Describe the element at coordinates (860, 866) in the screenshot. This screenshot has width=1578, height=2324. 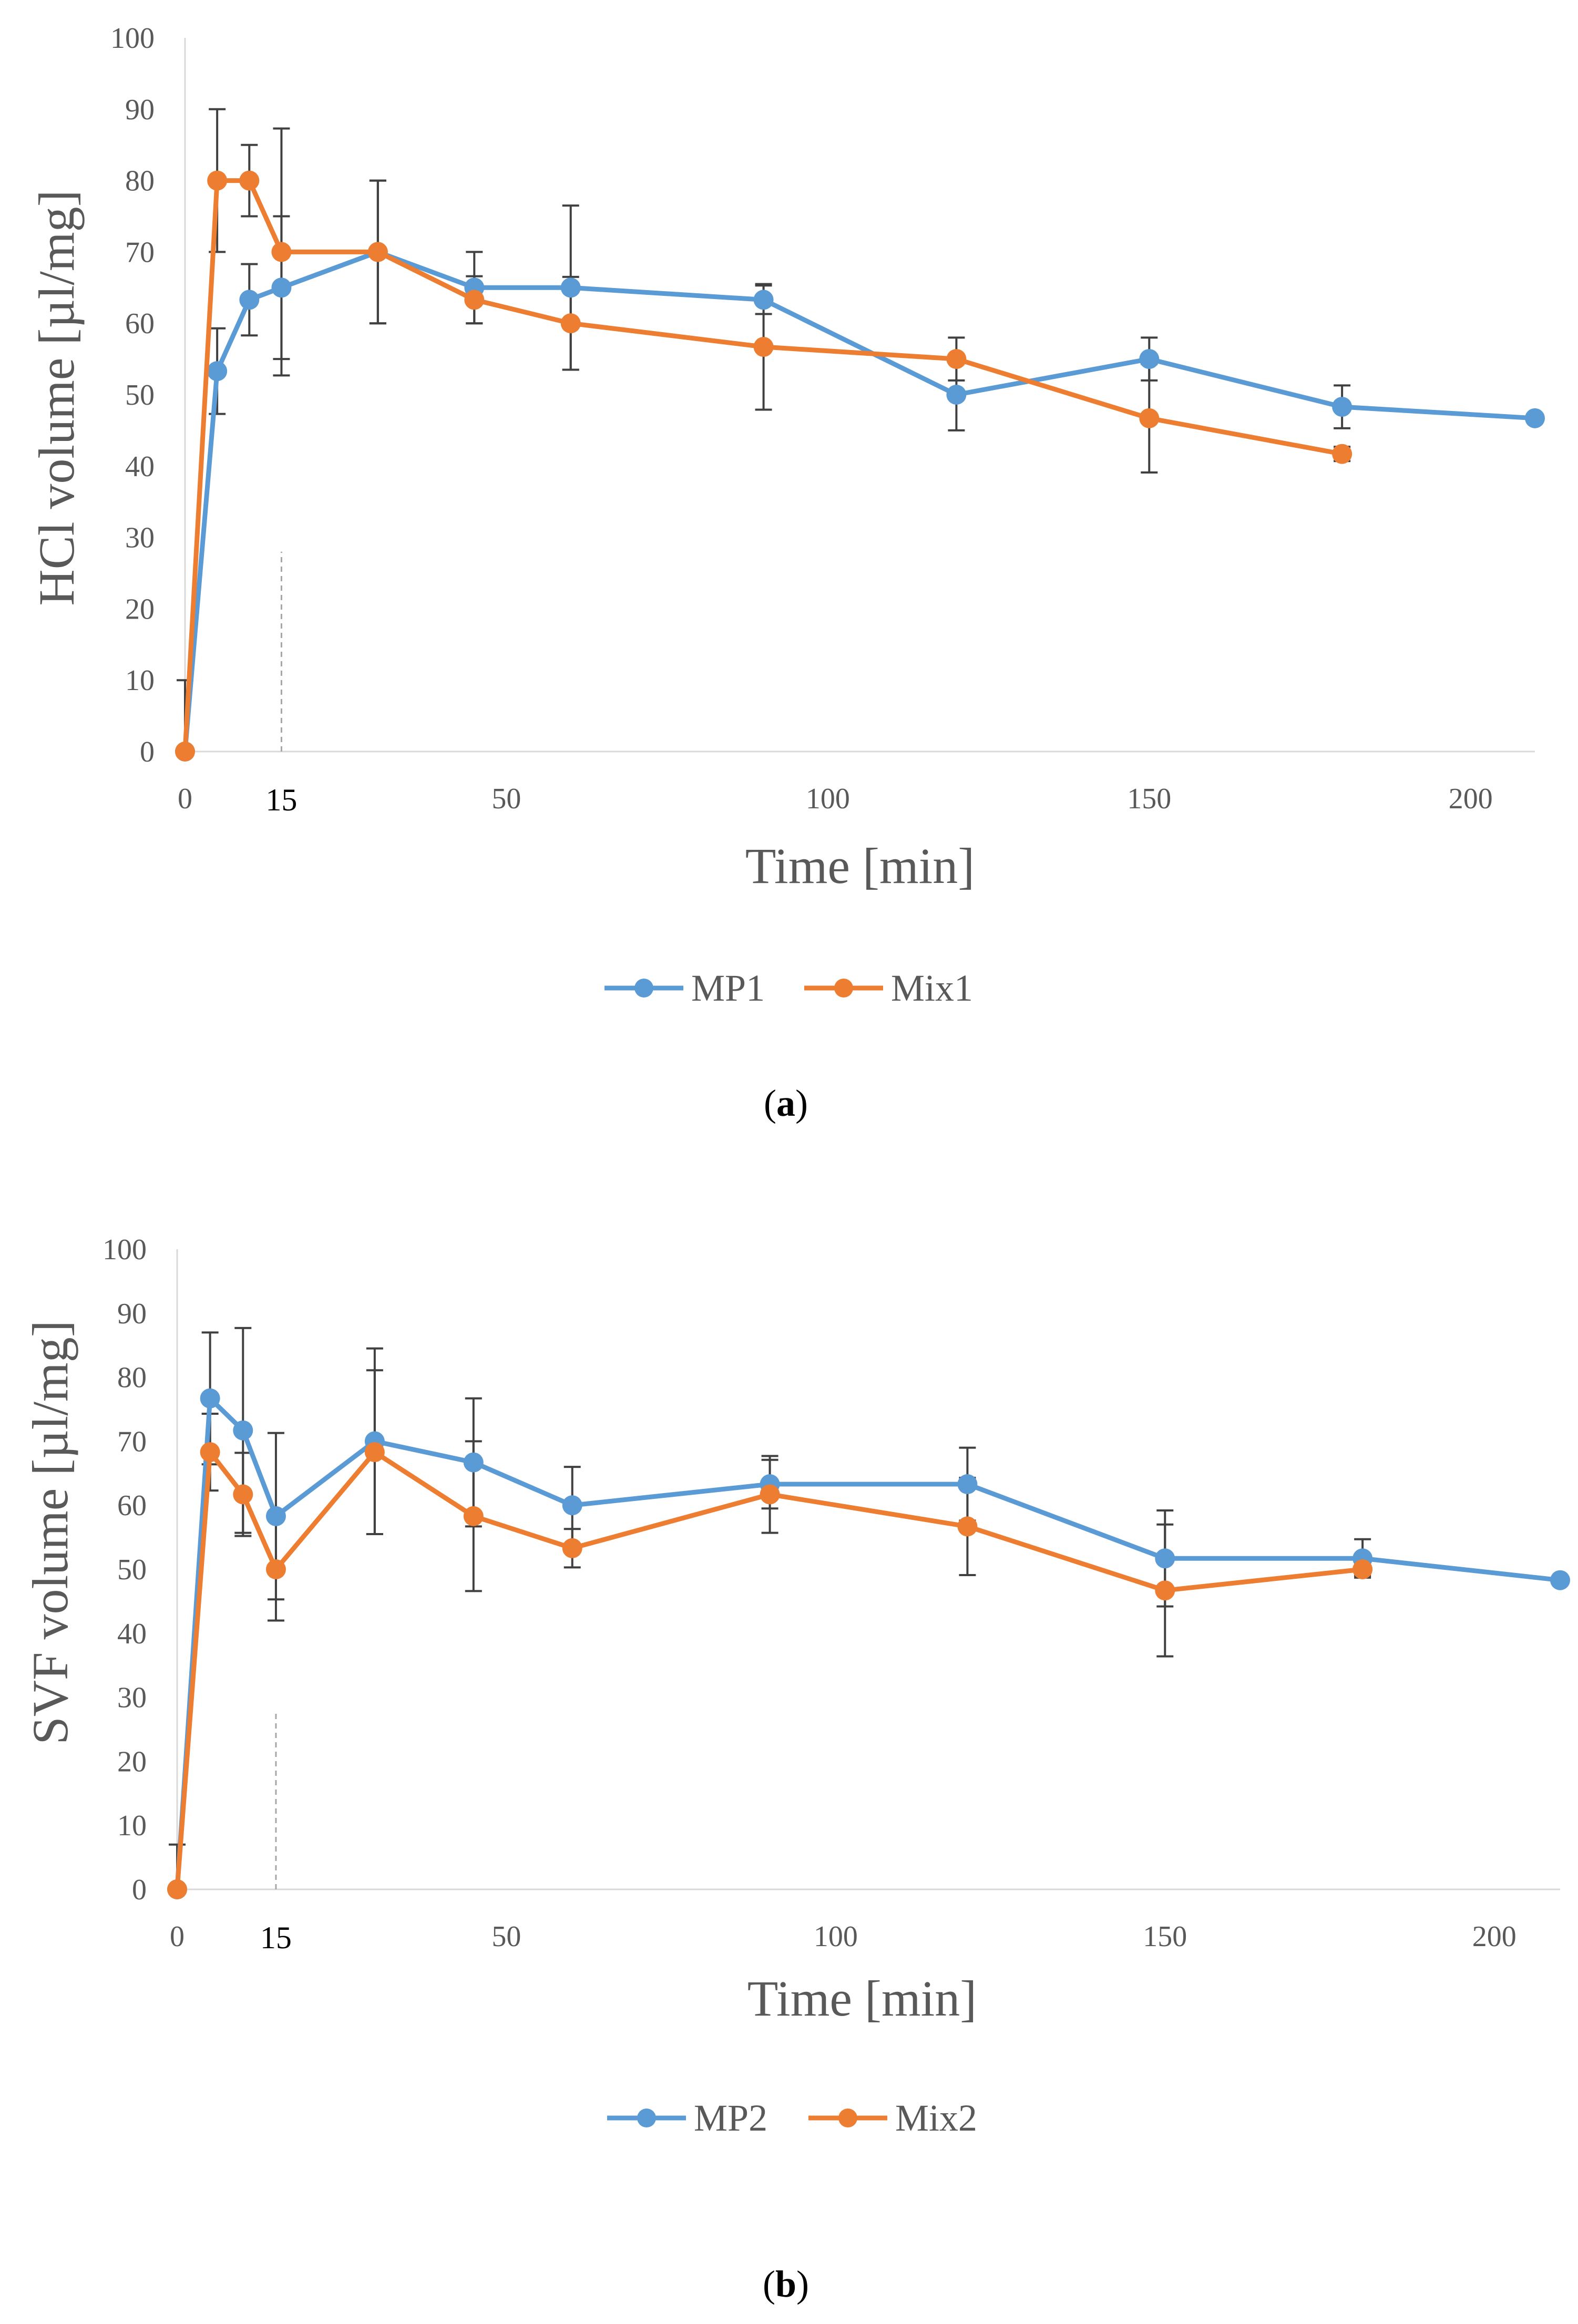
I see `panel-a-x-axis-title: Time [min]` at that location.